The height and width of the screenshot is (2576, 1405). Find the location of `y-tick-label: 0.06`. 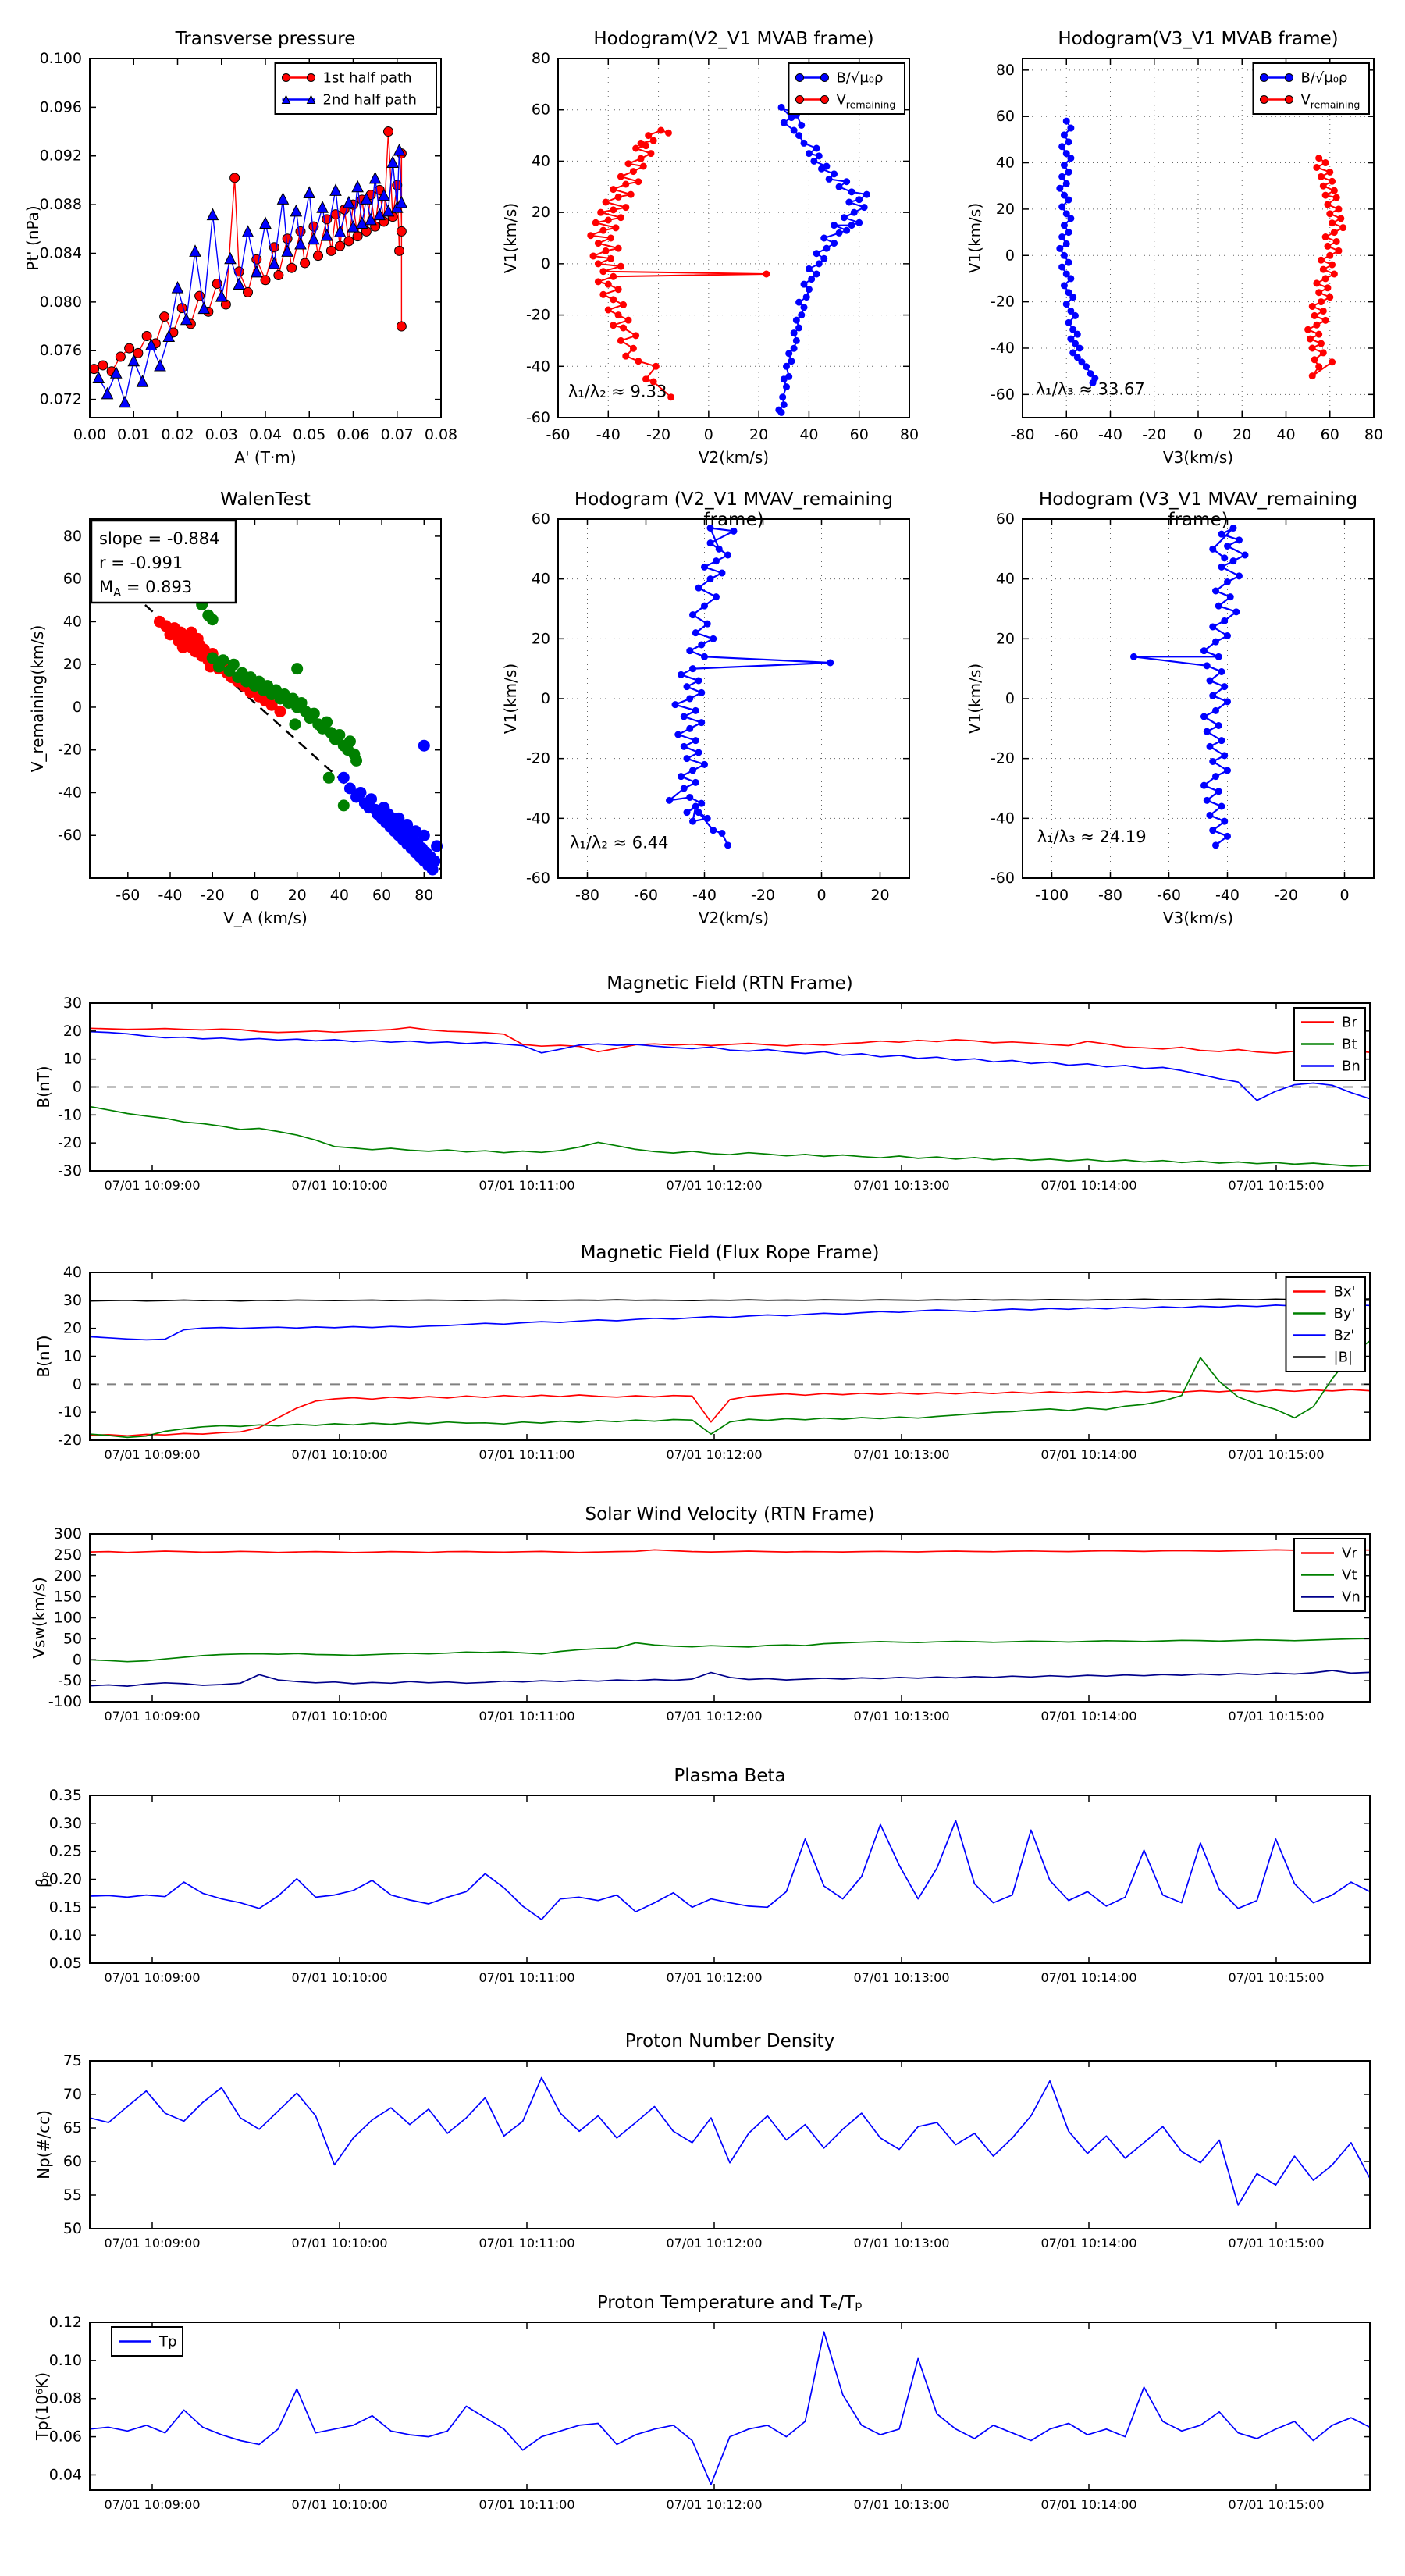

y-tick-label: 0.06 is located at coordinates (65, 2437).